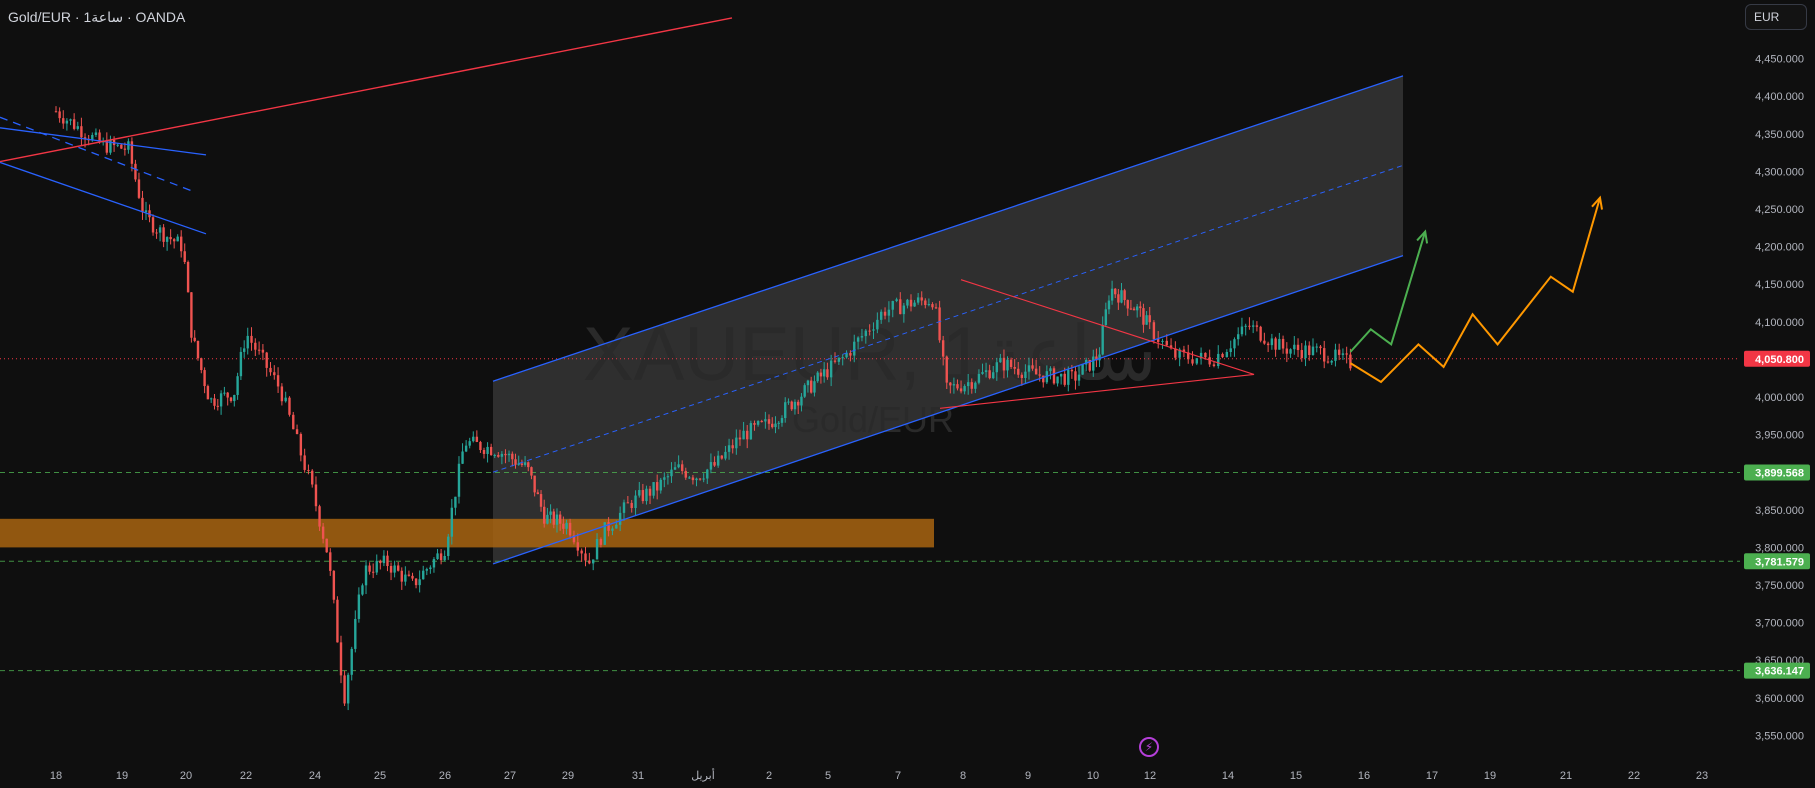  What do you see at coordinates (186, 776) in the screenshot?
I see `time-tick-label: 20` at bounding box center [186, 776].